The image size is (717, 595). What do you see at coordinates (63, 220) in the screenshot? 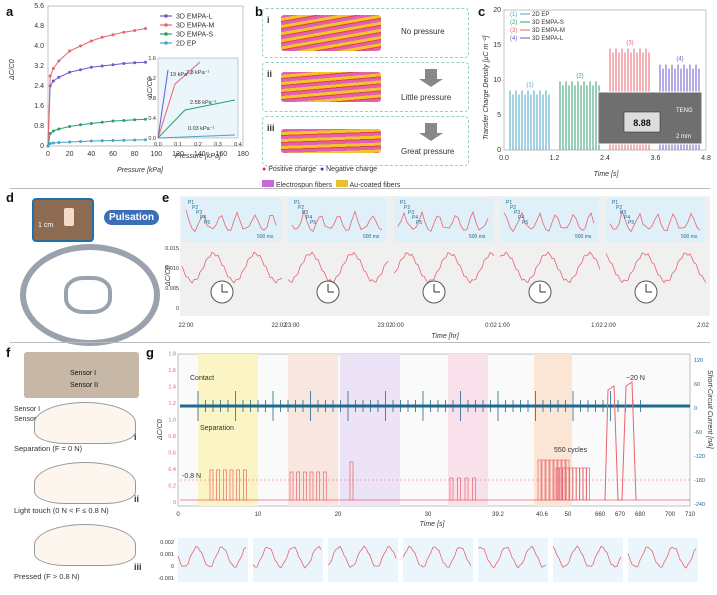
I see `wrist-photo` at bounding box center [63, 220].